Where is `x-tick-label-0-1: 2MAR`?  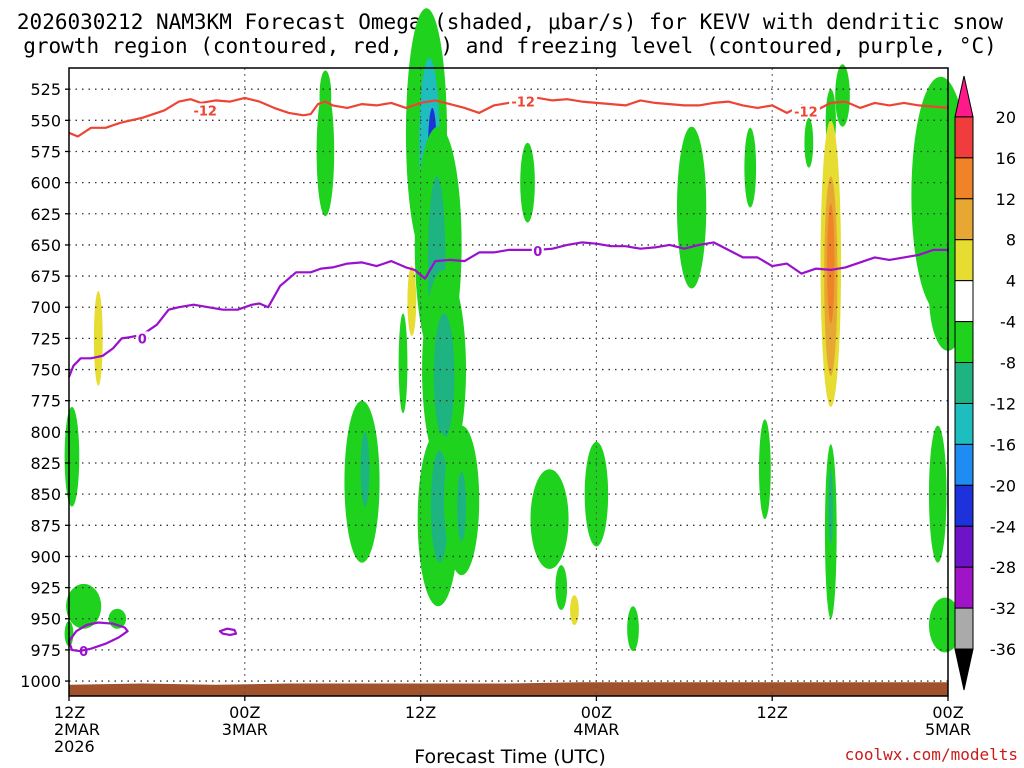 x-tick-label-0-1: 2MAR is located at coordinates (77, 729).